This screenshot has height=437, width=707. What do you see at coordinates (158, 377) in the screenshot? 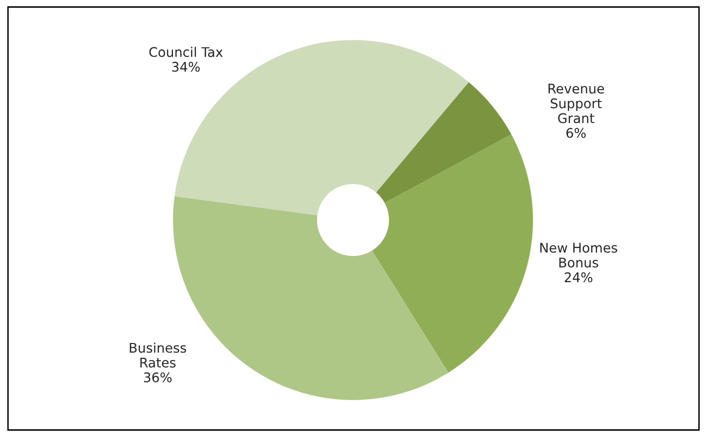
I see `data-label: 36%` at bounding box center [158, 377].